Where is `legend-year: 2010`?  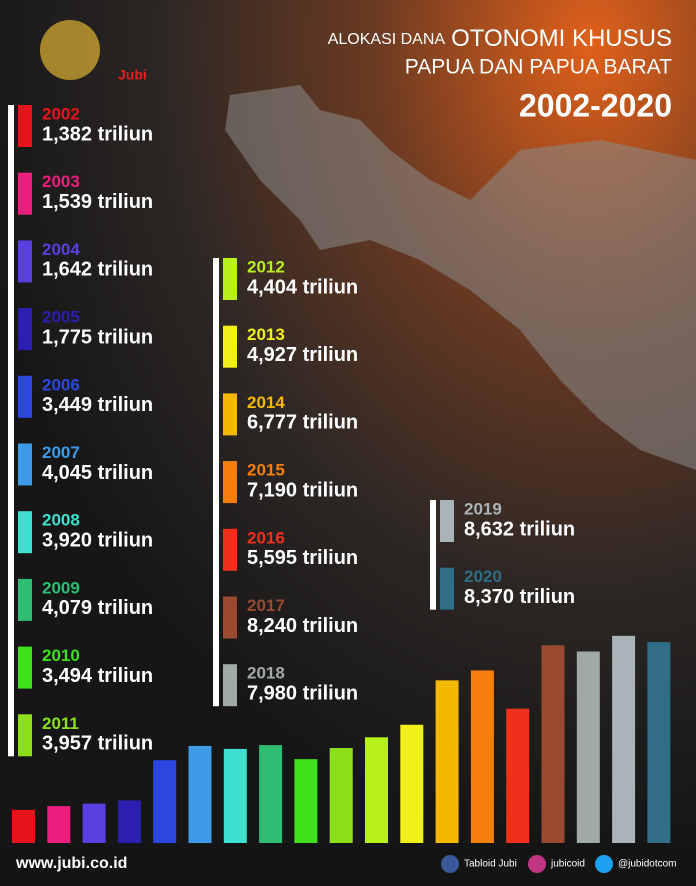 legend-year: 2010 is located at coordinates (61, 655).